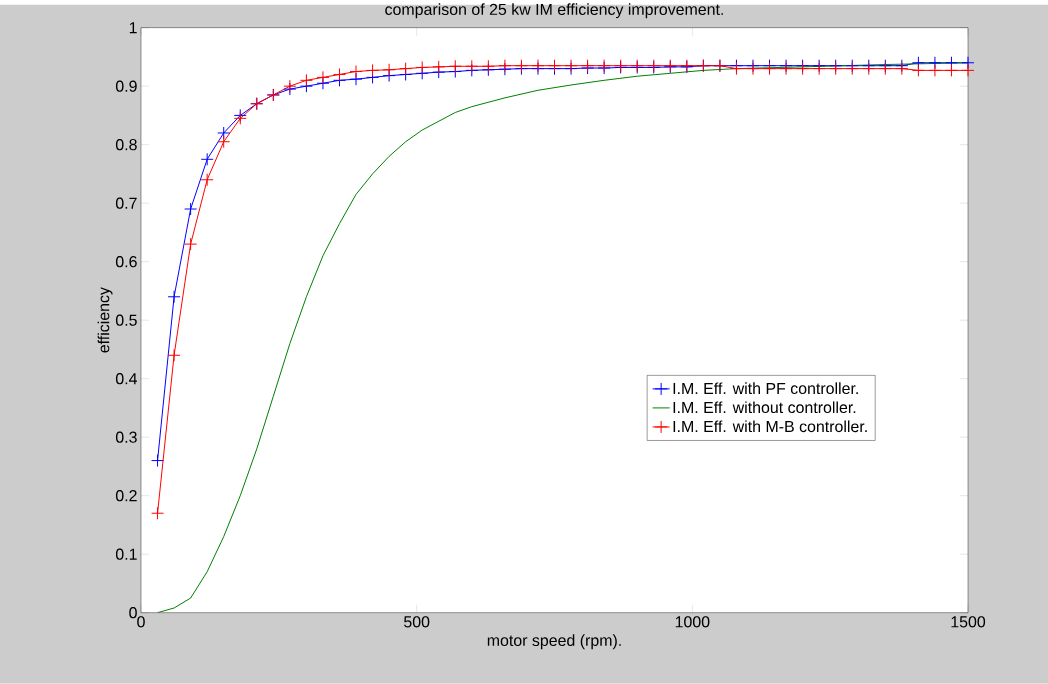 This screenshot has width=1048, height=684. Describe the element at coordinates (133, 613) in the screenshot. I see `y-tick-label: 0` at that location.